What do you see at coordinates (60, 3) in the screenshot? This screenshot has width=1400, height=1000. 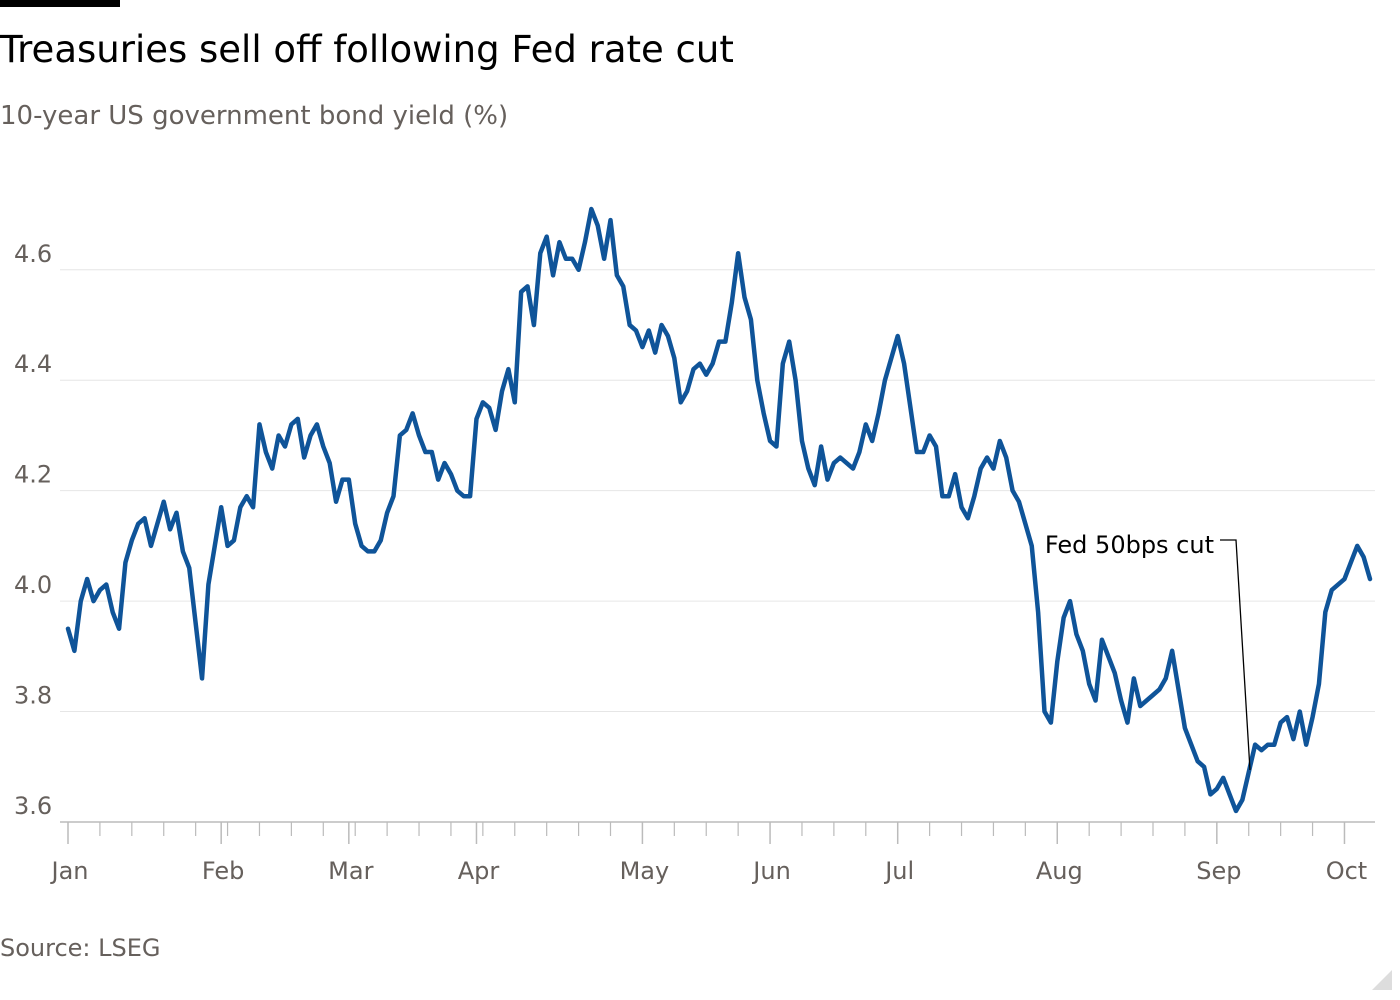 I see `brand-bar` at bounding box center [60, 3].